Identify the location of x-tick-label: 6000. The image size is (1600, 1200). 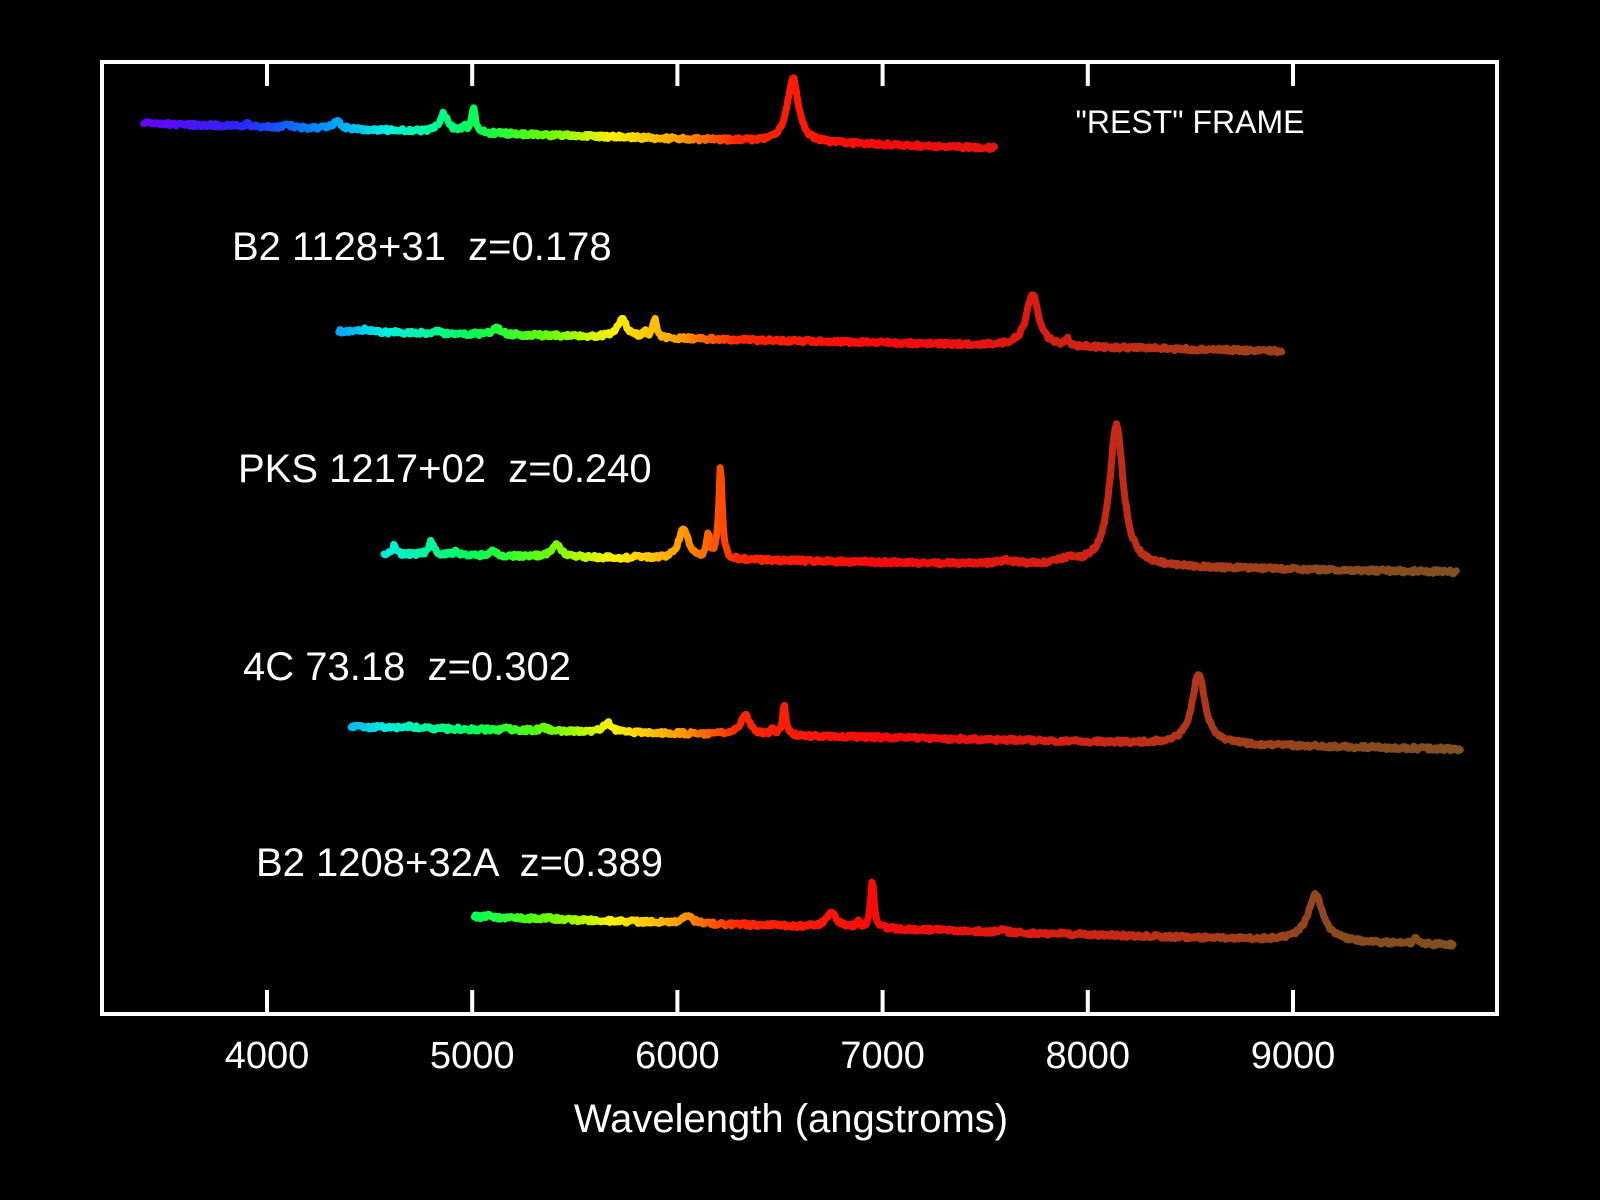
(677, 1056).